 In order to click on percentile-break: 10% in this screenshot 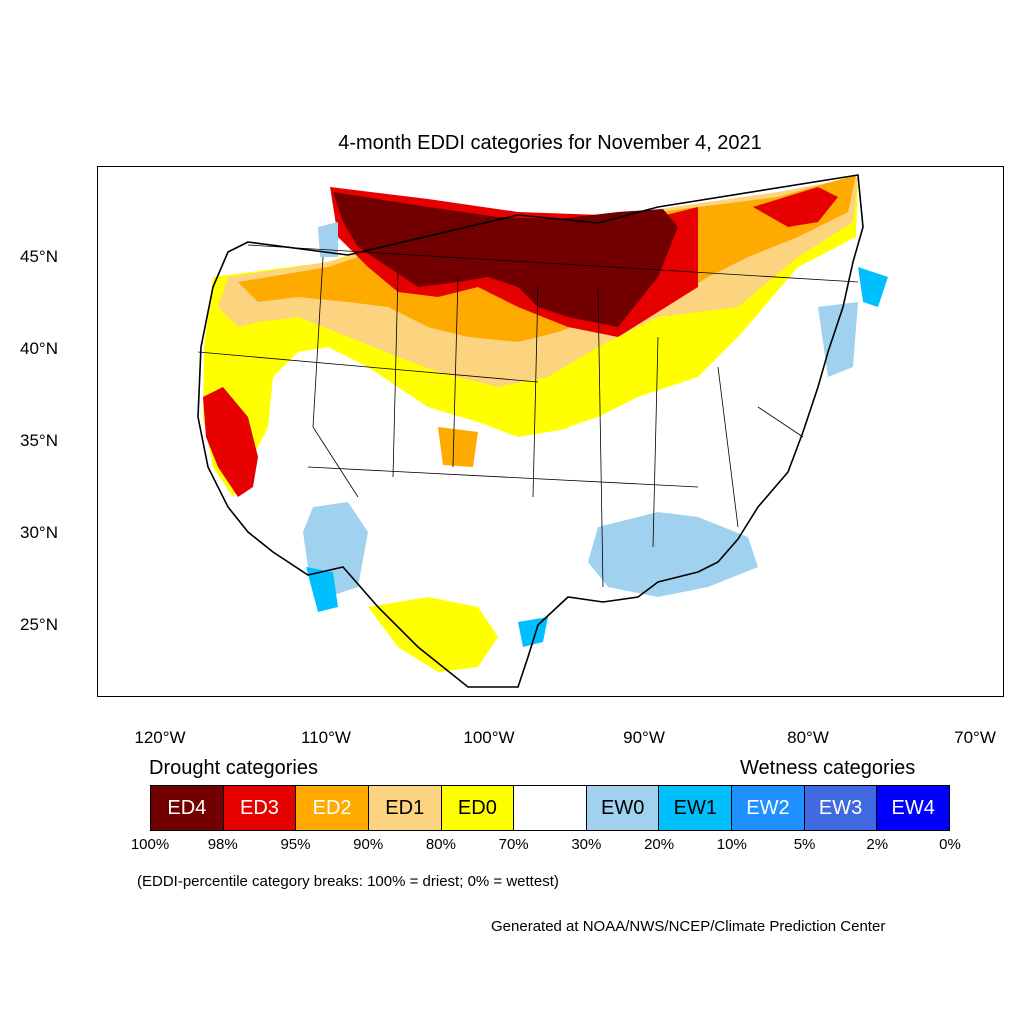, I will do `click(731, 844)`.